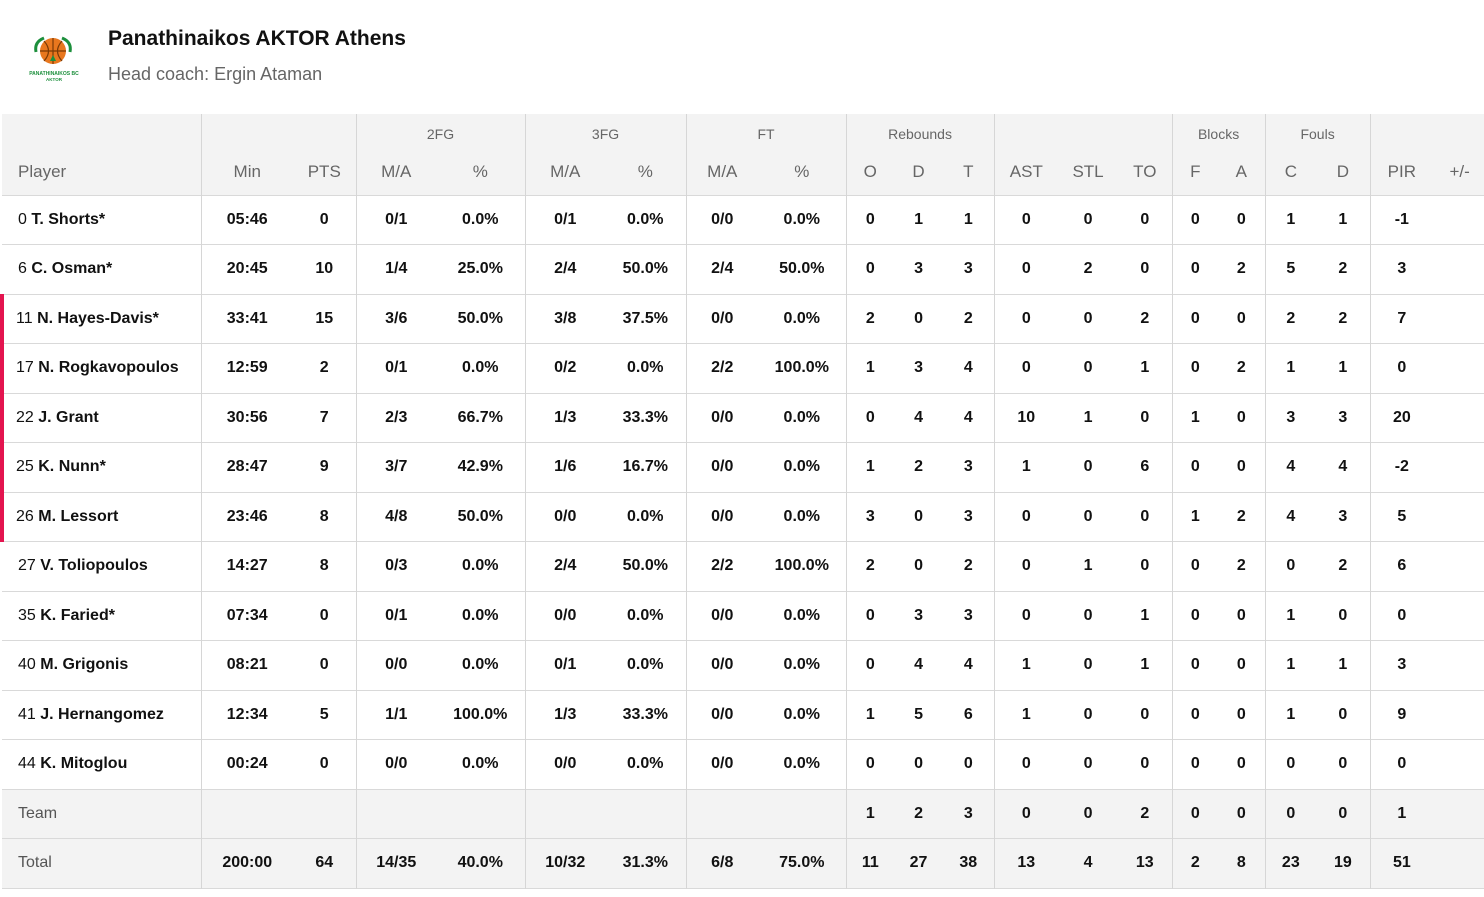 This screenshot has width=1484, height=897. What do you see at coordinates (968, 516) in the screenshot?
I see `stat-reb-t: 3` at bounding box center [968, 516].